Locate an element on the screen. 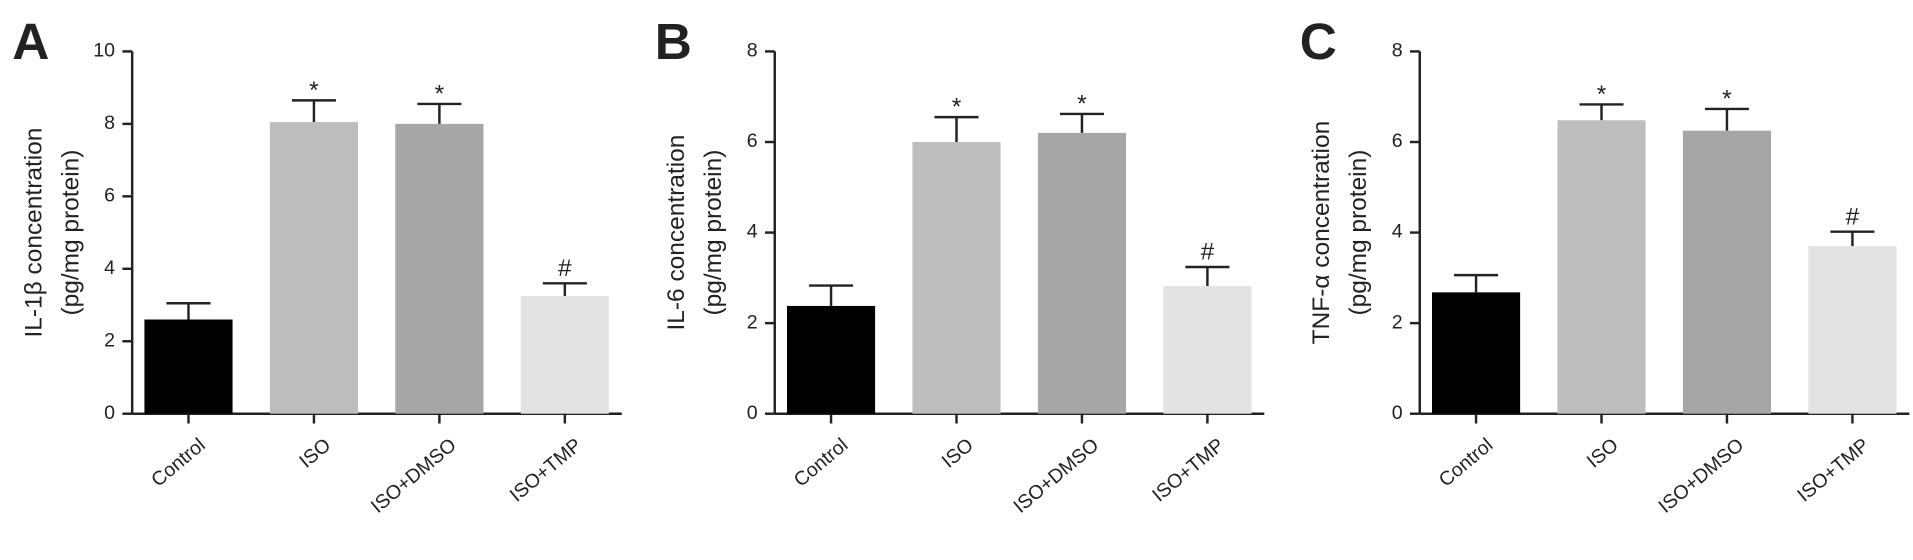 The height and width of the screenshot is (560, 1913). y-axis-label: IL-1β concentration is located at coordinates (34, 233).